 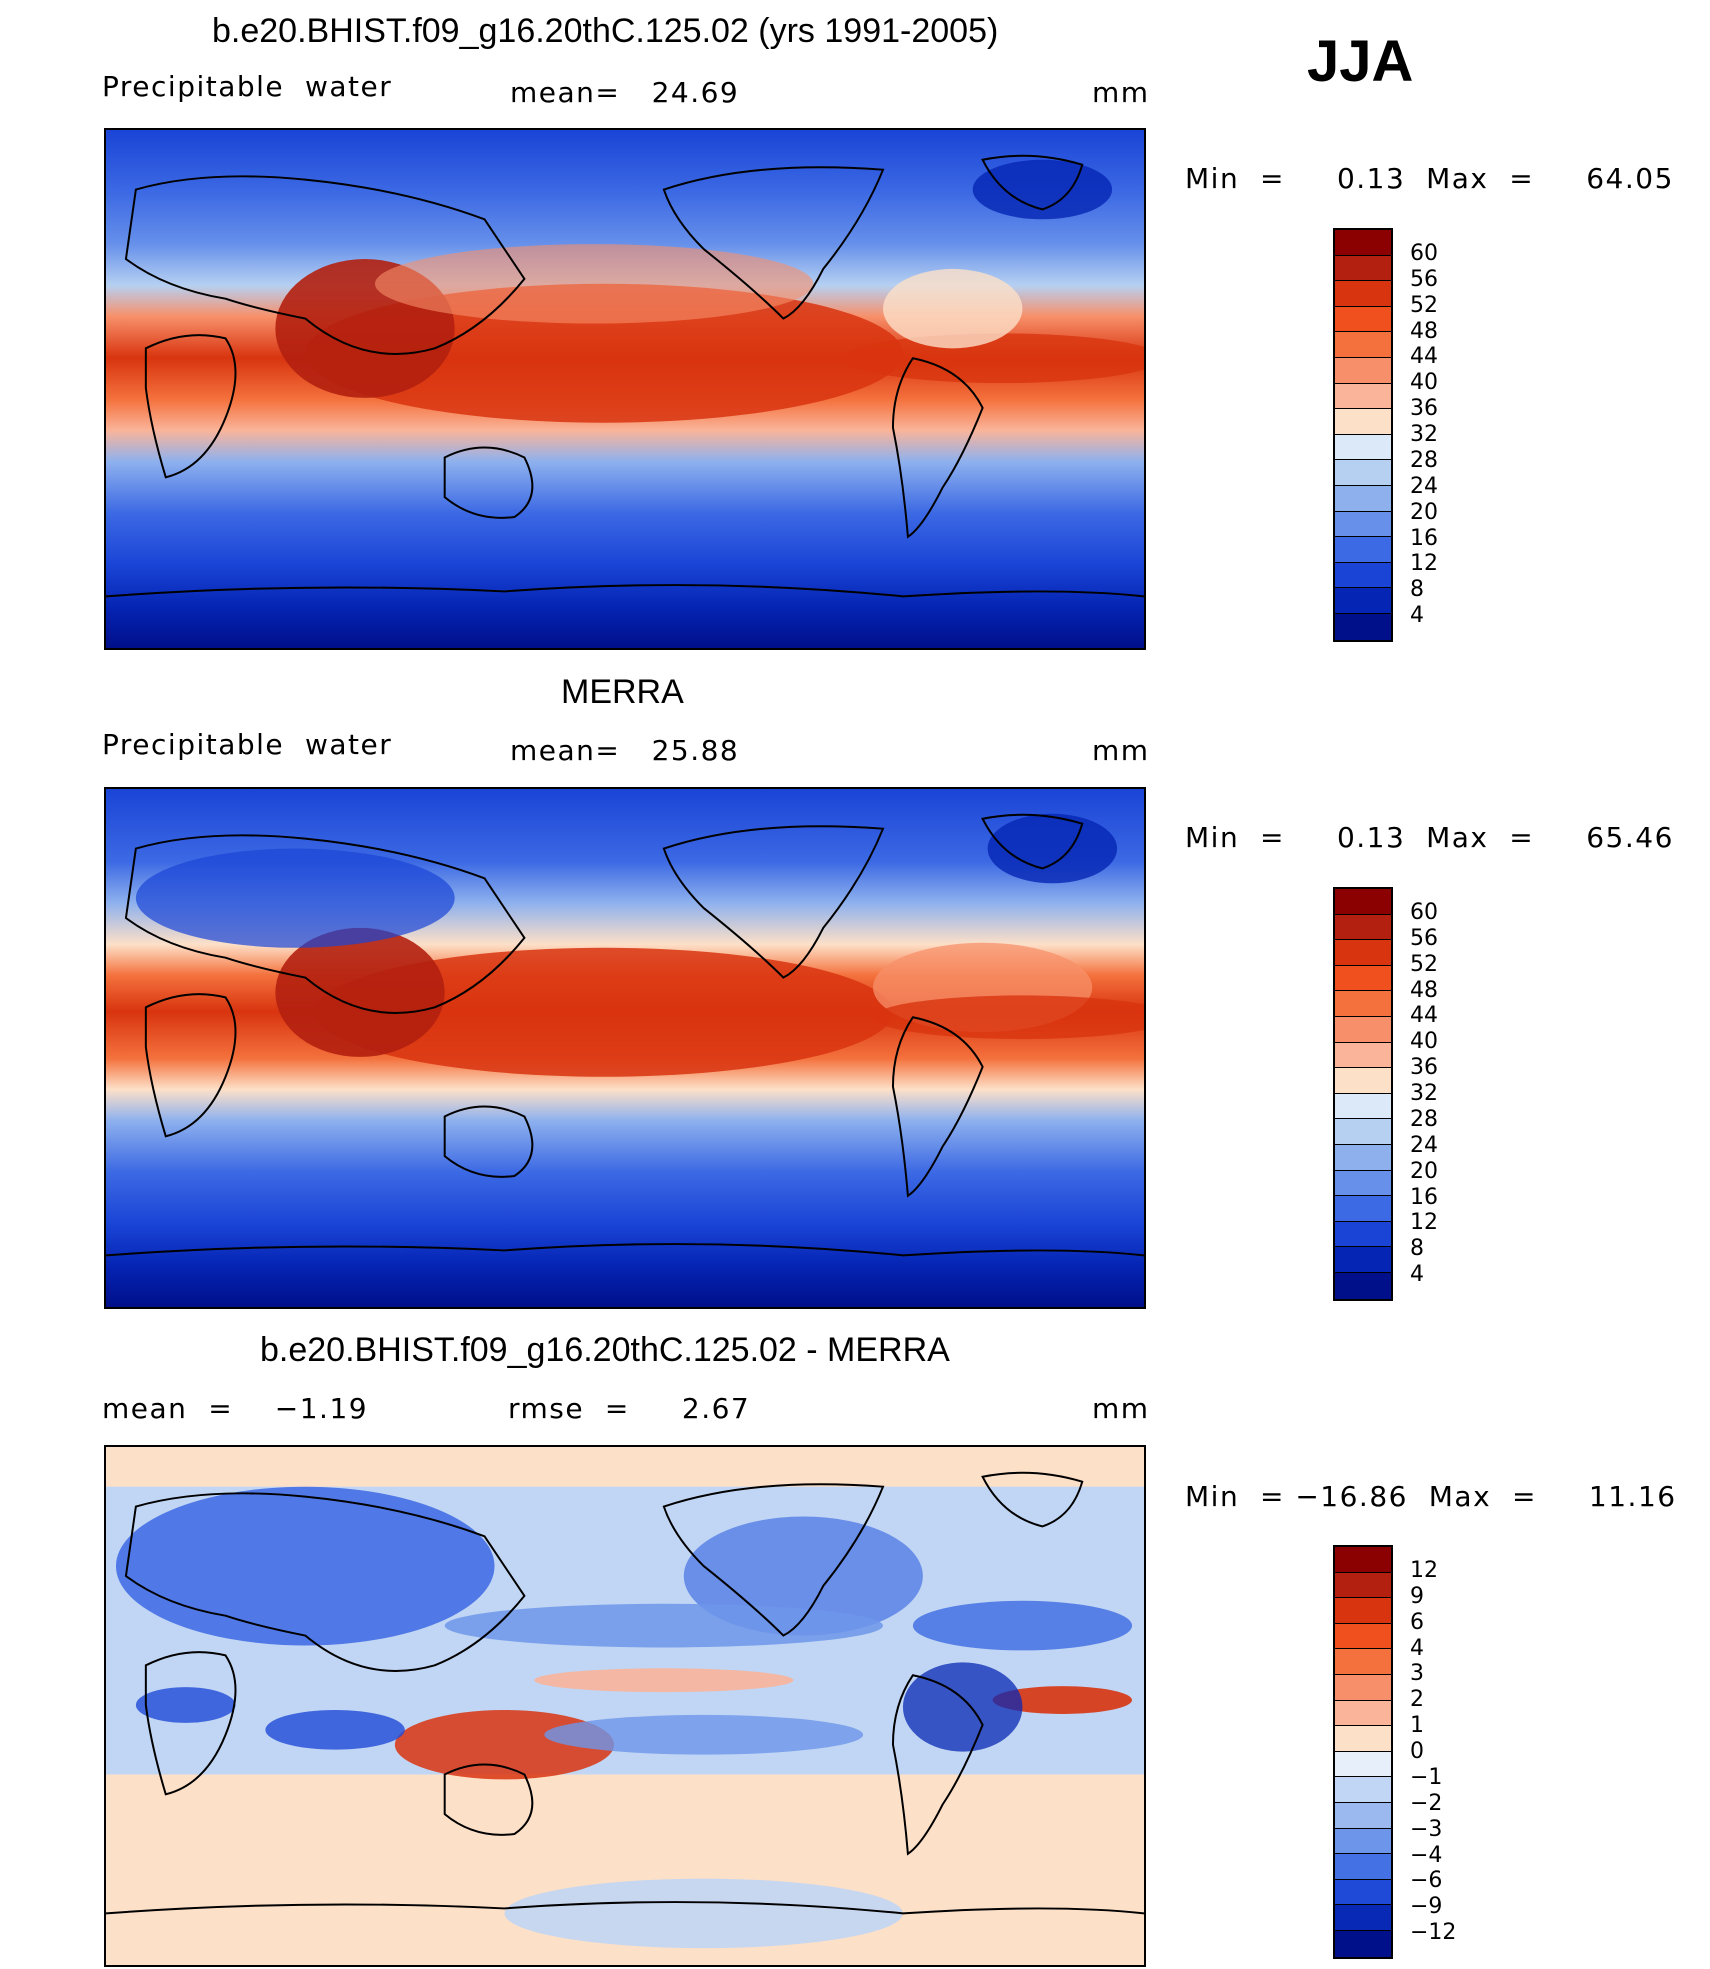 What do you see at coordinates (1360, 61) in the screenshot?
I see `season-label: JJA` at bounding box center [1360, 61].